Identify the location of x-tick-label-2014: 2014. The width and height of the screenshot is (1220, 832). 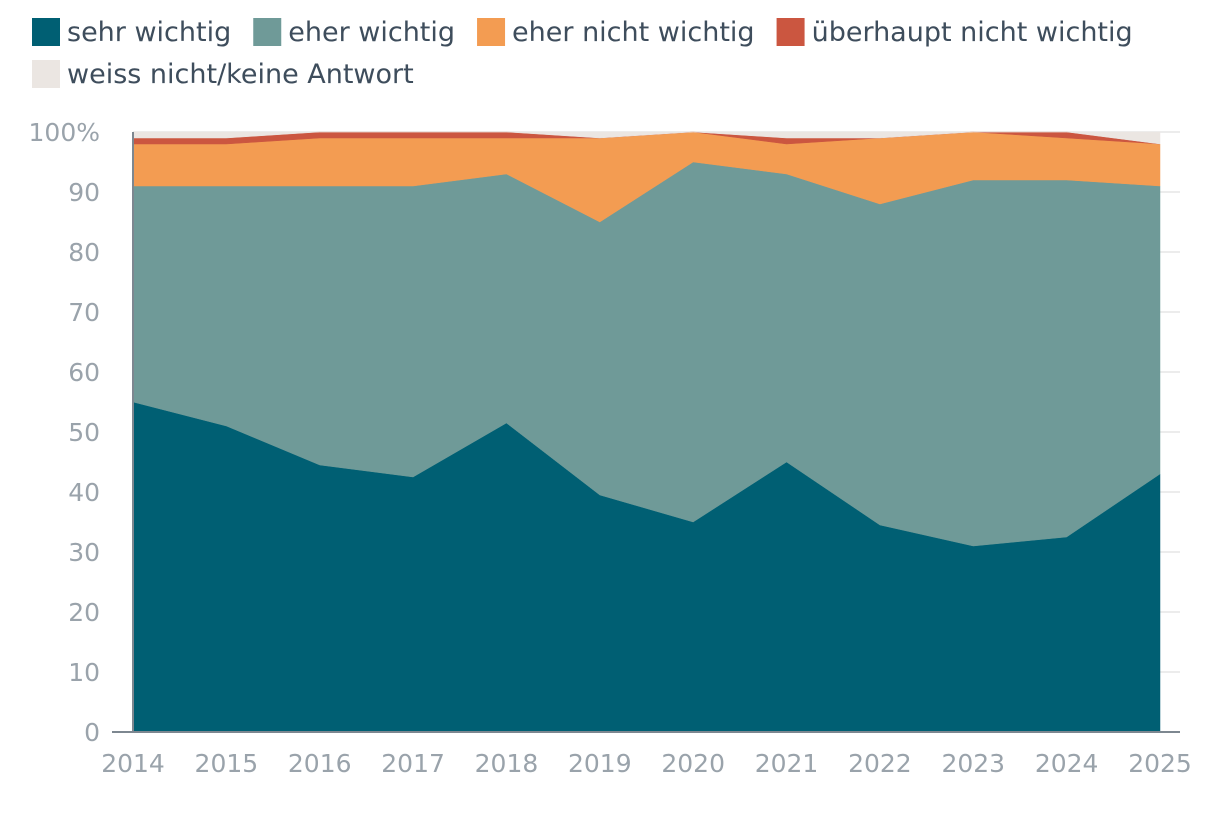
(133, 763).